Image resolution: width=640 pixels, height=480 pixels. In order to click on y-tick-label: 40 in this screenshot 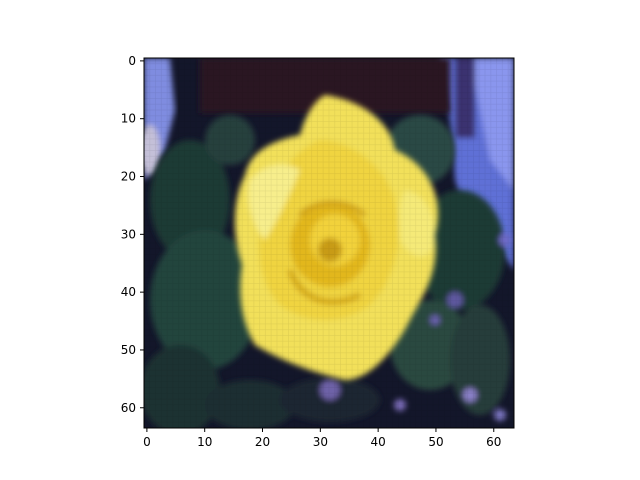, I will do `click(128, 292)`.